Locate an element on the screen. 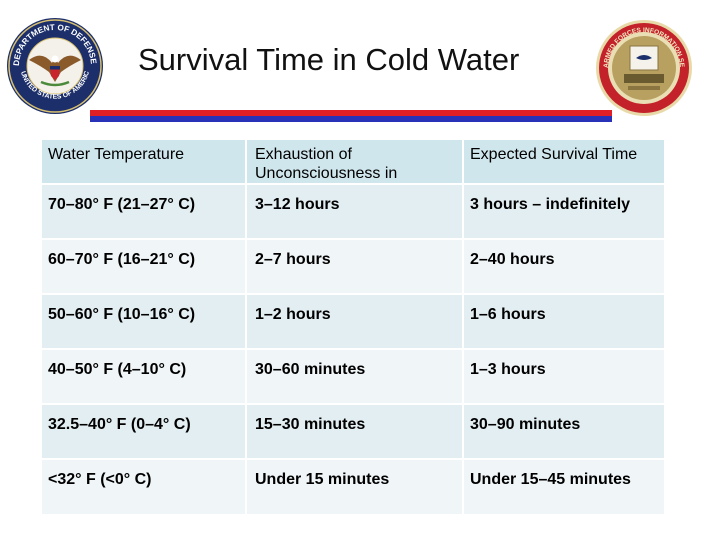  cell-temperature: 40–50° F (4–10° C) is located at coordinates (143, 376).